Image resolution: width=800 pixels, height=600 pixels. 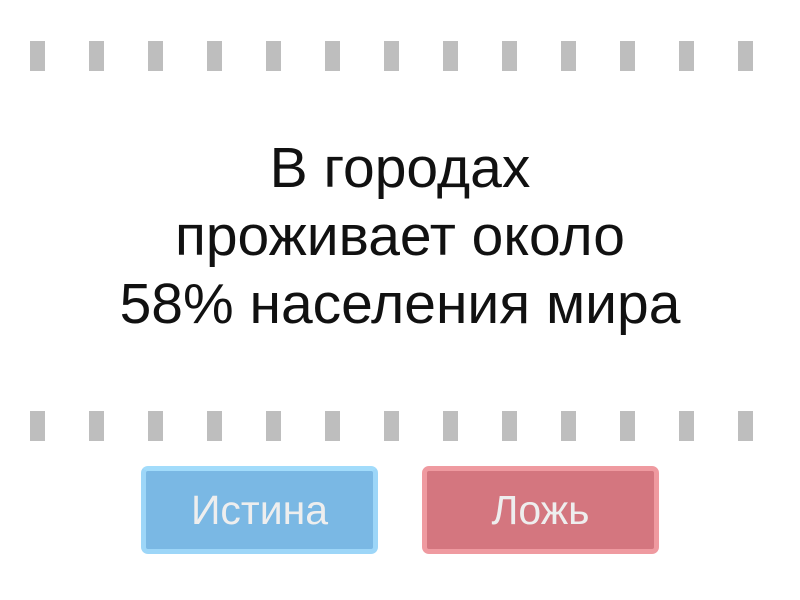 I want to click on question-line: проживает около, so click(x=400, y=236).